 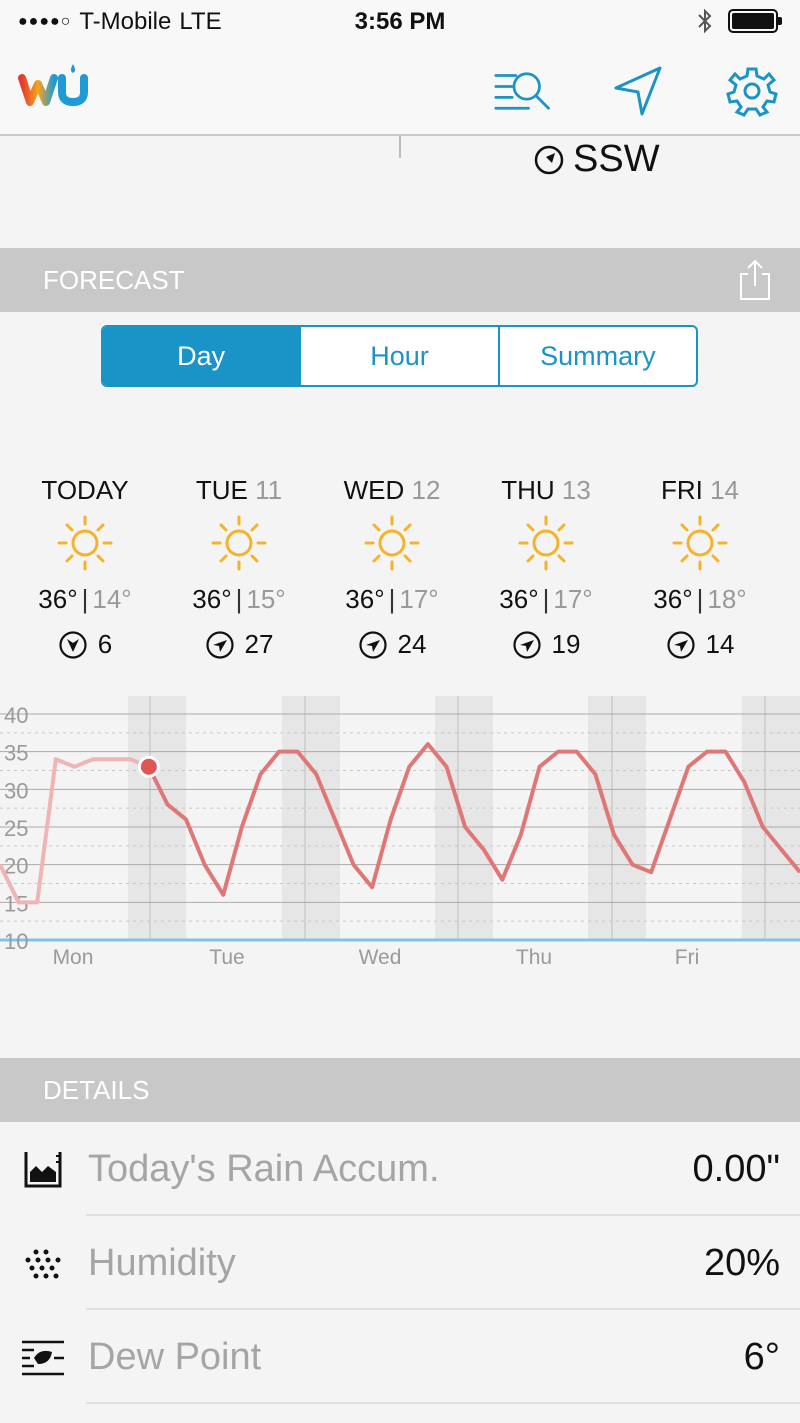 I want to click on status-bar: ●●●●○ T-Mobile LTE 3:56 PM, so click(x=400, y=22).